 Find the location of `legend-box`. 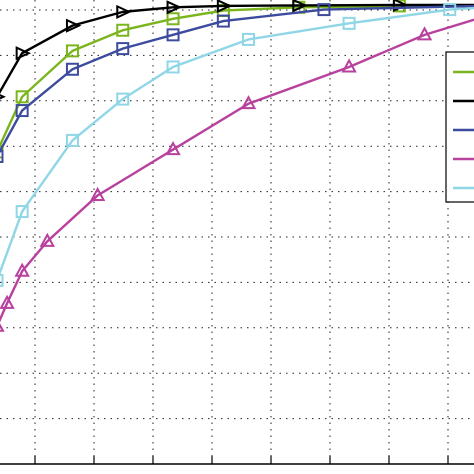

legend-box is located at coordinates (459, 127).